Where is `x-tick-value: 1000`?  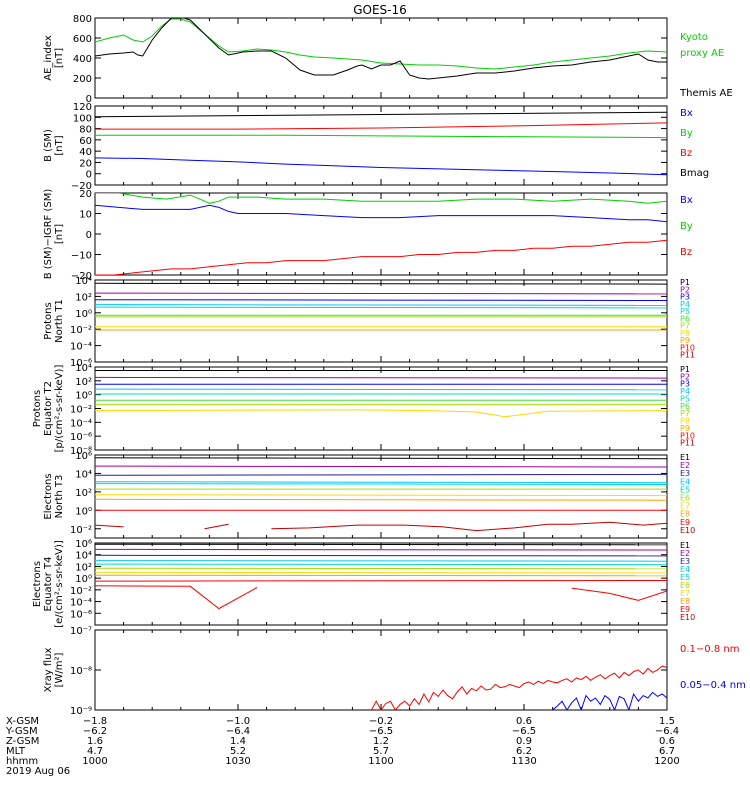
x-tick-value: 1000 is located at coordinates (94, 761).